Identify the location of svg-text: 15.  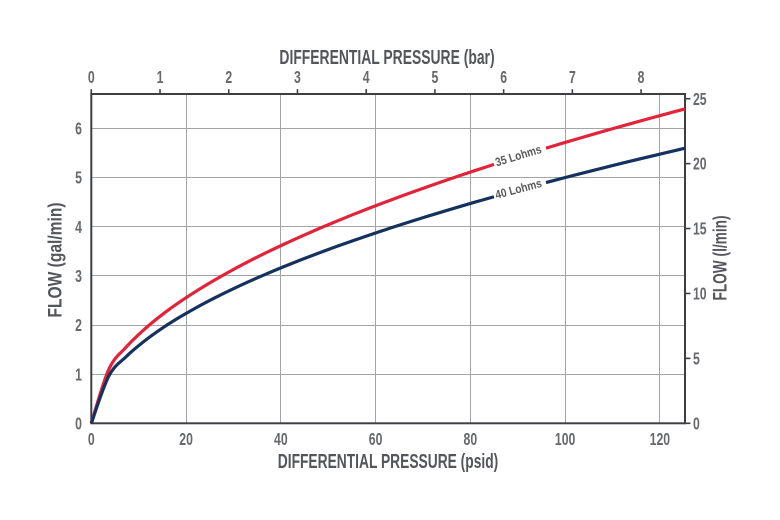
(700, 230).